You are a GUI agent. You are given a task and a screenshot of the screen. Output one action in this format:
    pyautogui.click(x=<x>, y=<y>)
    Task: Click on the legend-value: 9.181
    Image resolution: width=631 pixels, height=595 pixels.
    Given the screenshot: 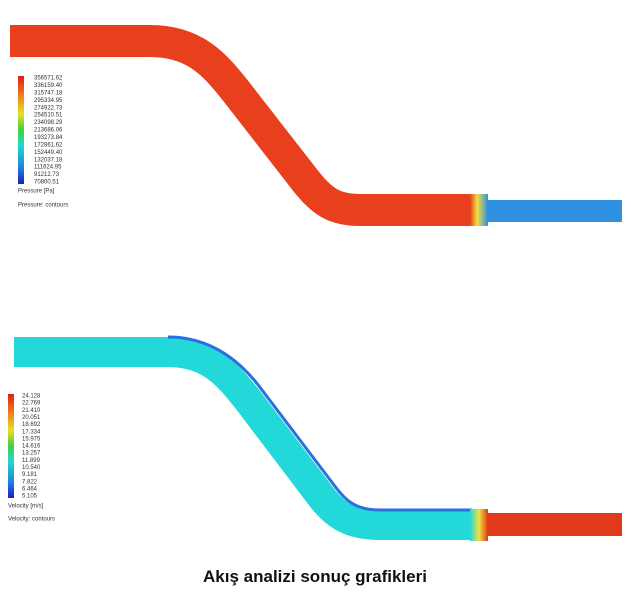 What is the action you would take?
    pyautogui.click(x=30, y=475)
    